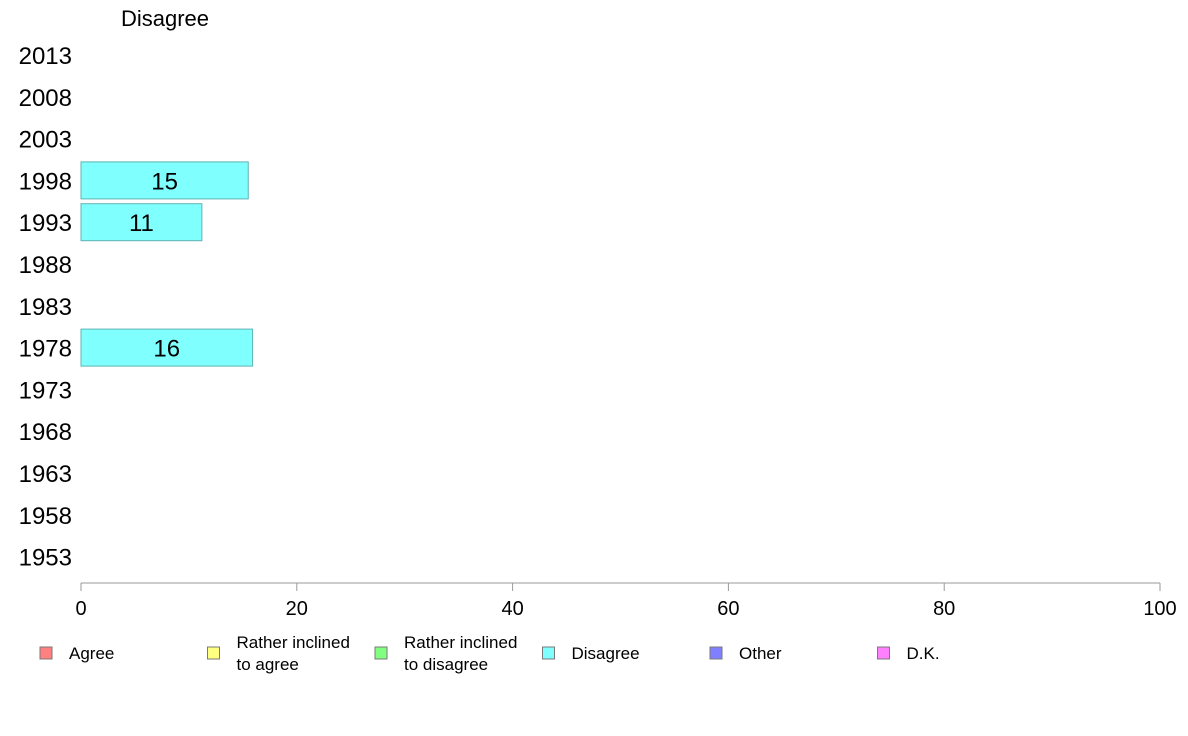  What do you see at coordinates (45, 223) in the screenshot?
I see `year-label-1993: 1993` at bounding box center [45, 223].